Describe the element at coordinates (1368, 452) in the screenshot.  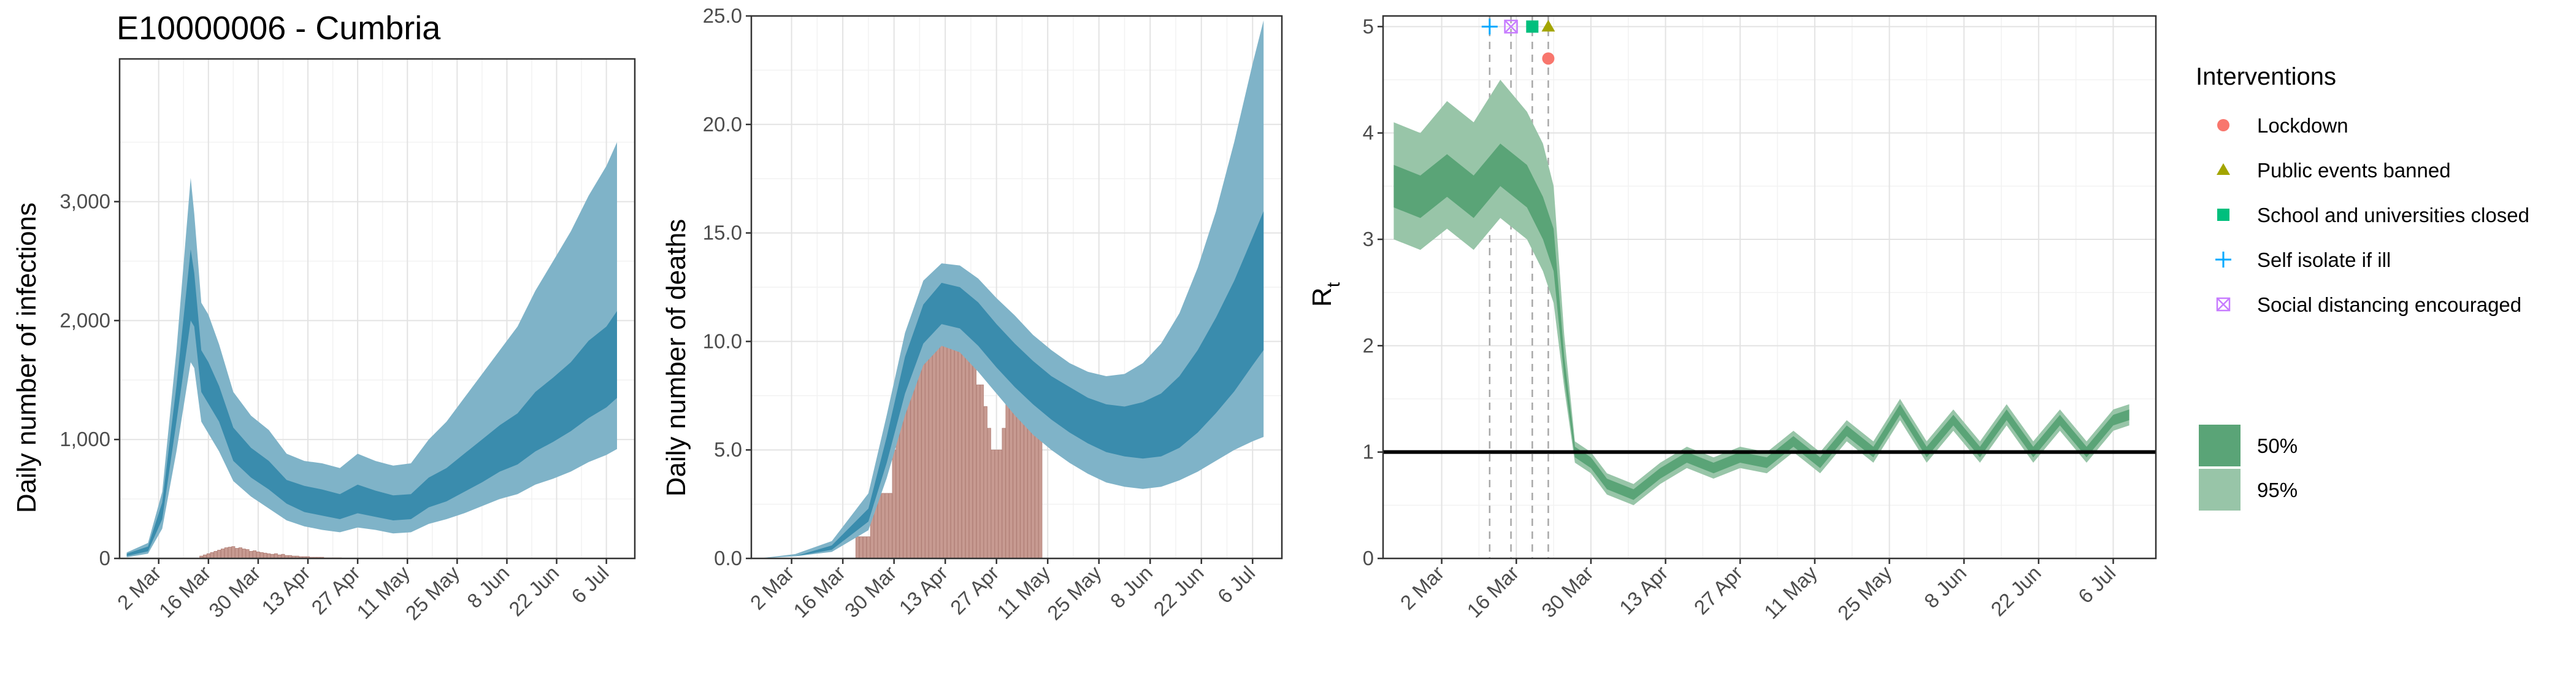
I see `y-tick-label: 1` at that location.